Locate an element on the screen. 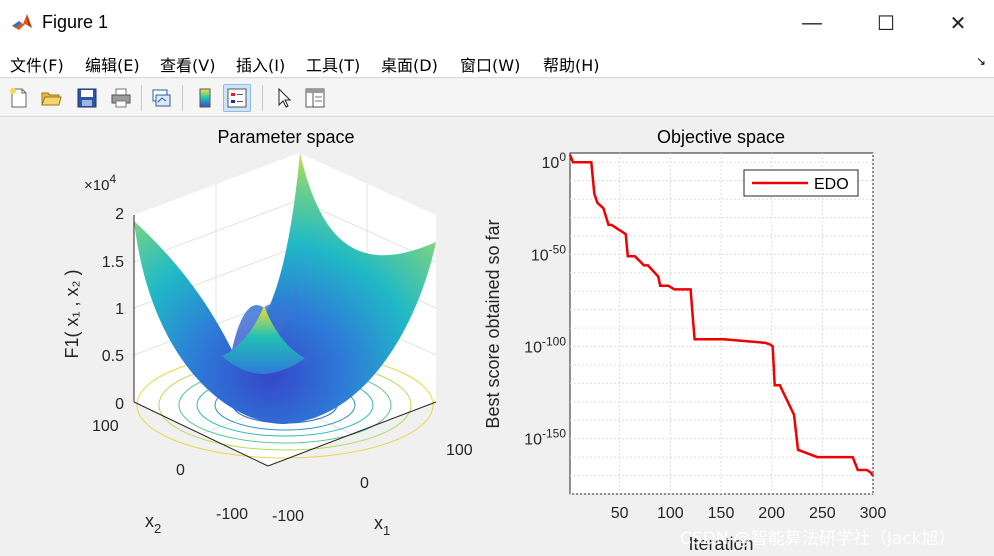 Image resolution: width=994 pixels, height=556 pixels. surface-bowl is located at coordinates (285, 288).